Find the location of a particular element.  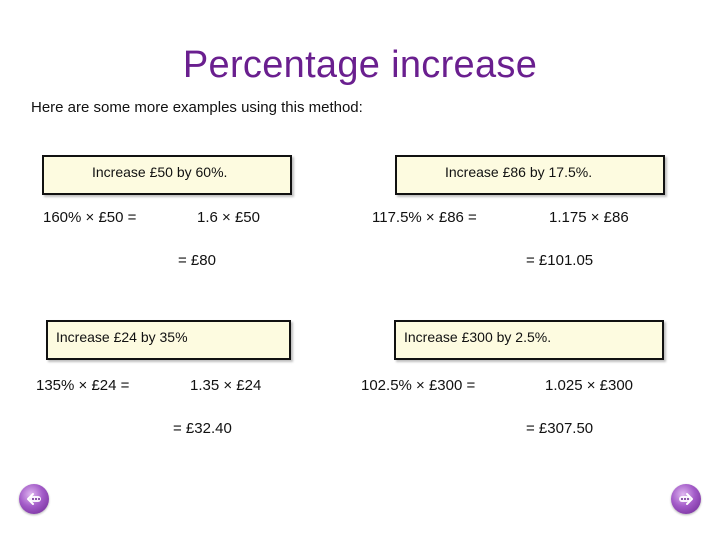

example-2-answer: = £101.05 is located at coordinates (560, 260).